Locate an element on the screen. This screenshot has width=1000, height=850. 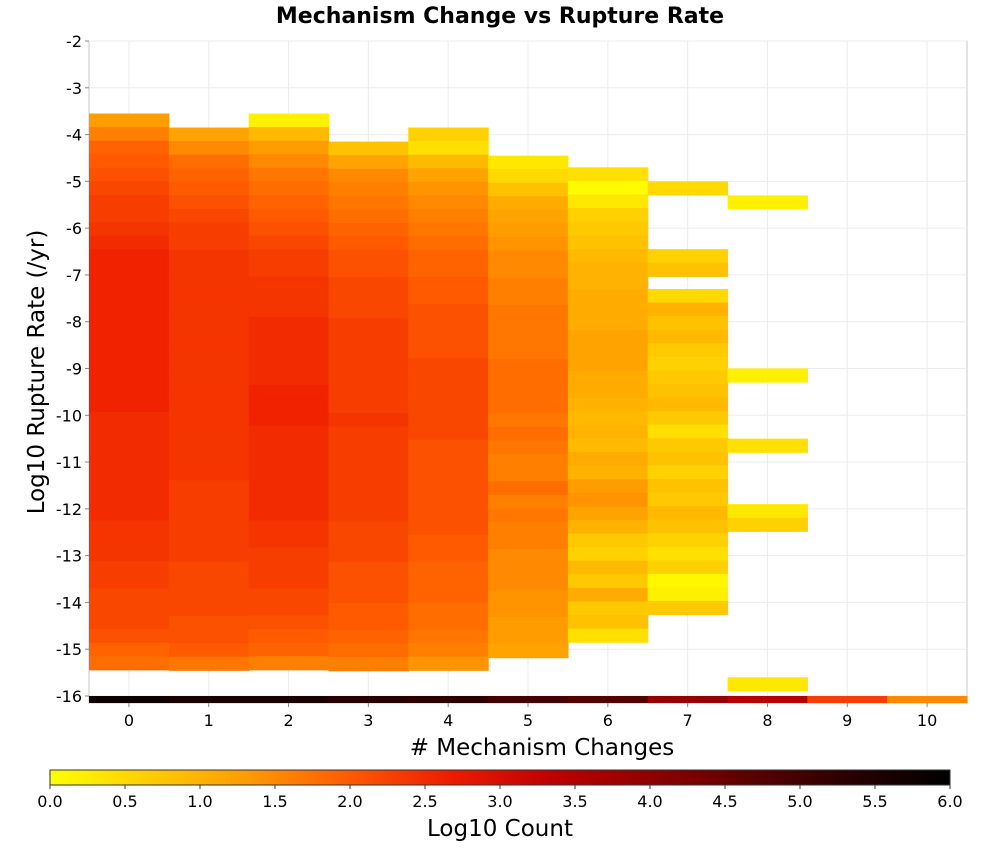
x-tick-label: 10 is located at coordinates (927, 720).